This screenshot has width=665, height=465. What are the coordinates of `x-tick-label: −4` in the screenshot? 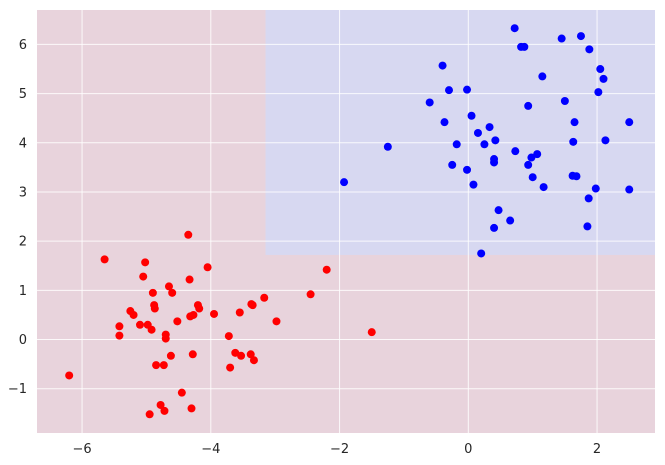 It's located at (210, 449).